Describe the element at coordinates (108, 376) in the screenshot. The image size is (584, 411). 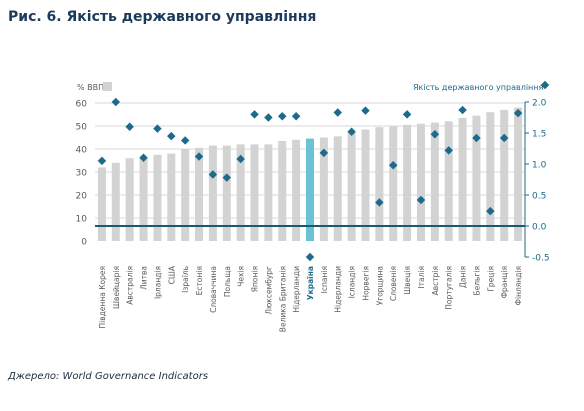
I see `source-note: Джерело: World Governance Indicators` at that location.